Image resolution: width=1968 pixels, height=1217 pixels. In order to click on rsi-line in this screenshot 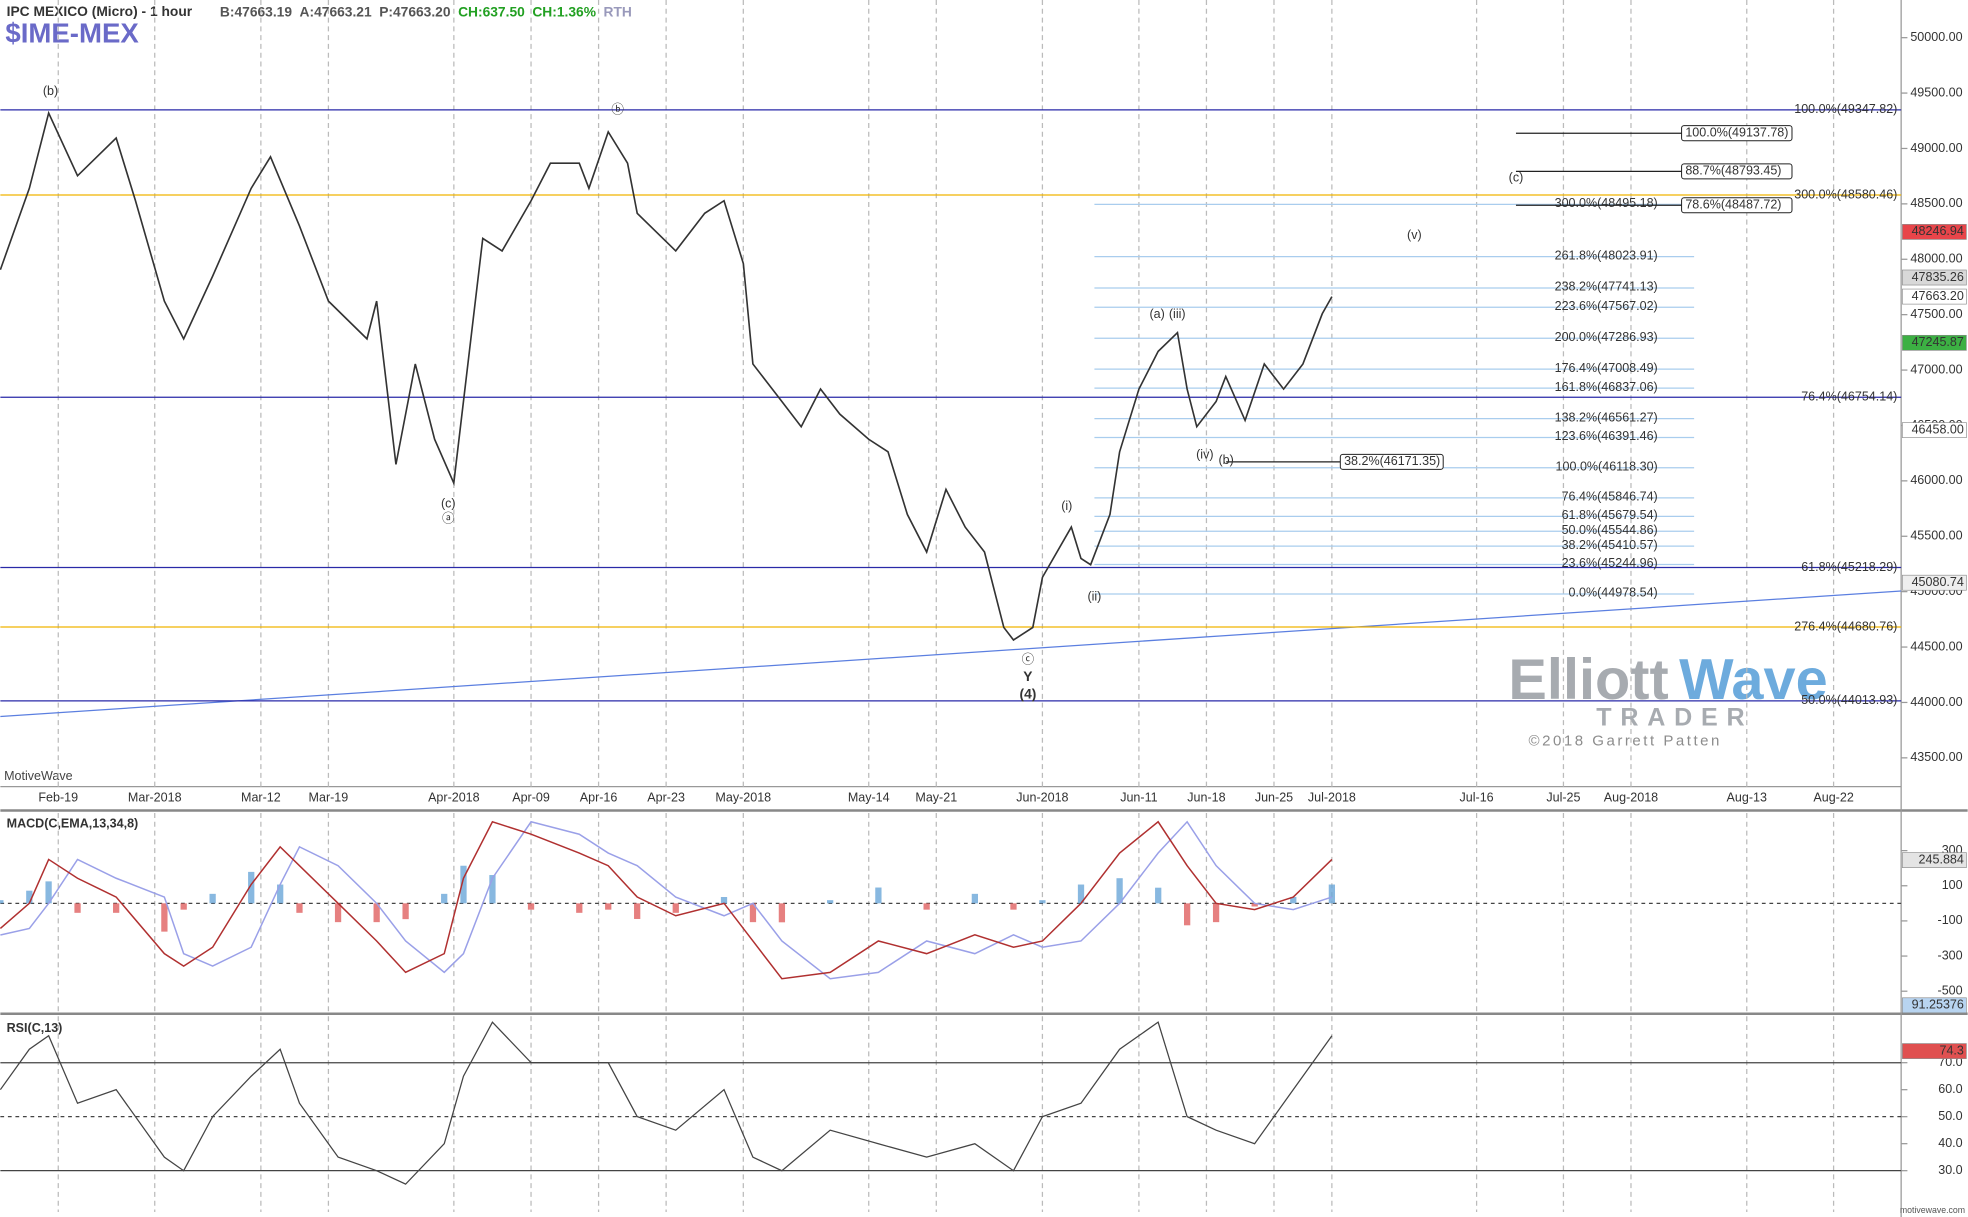, I will do `click(666, 1103)`.